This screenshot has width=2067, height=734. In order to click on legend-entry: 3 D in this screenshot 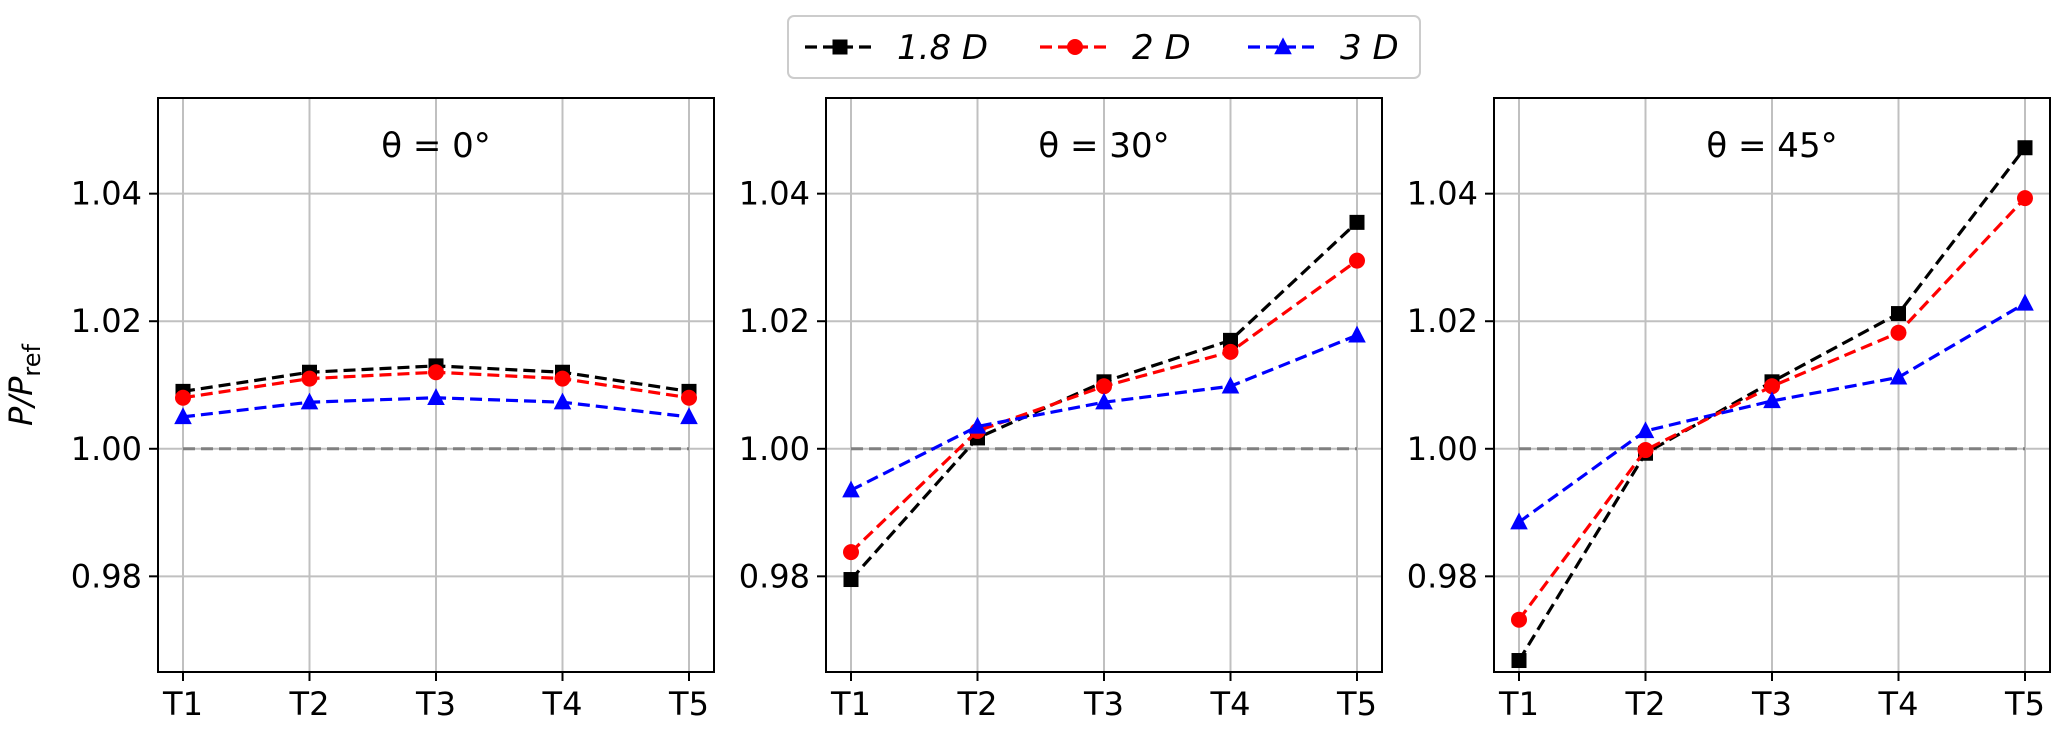, I will do `click(1323, 48)`.